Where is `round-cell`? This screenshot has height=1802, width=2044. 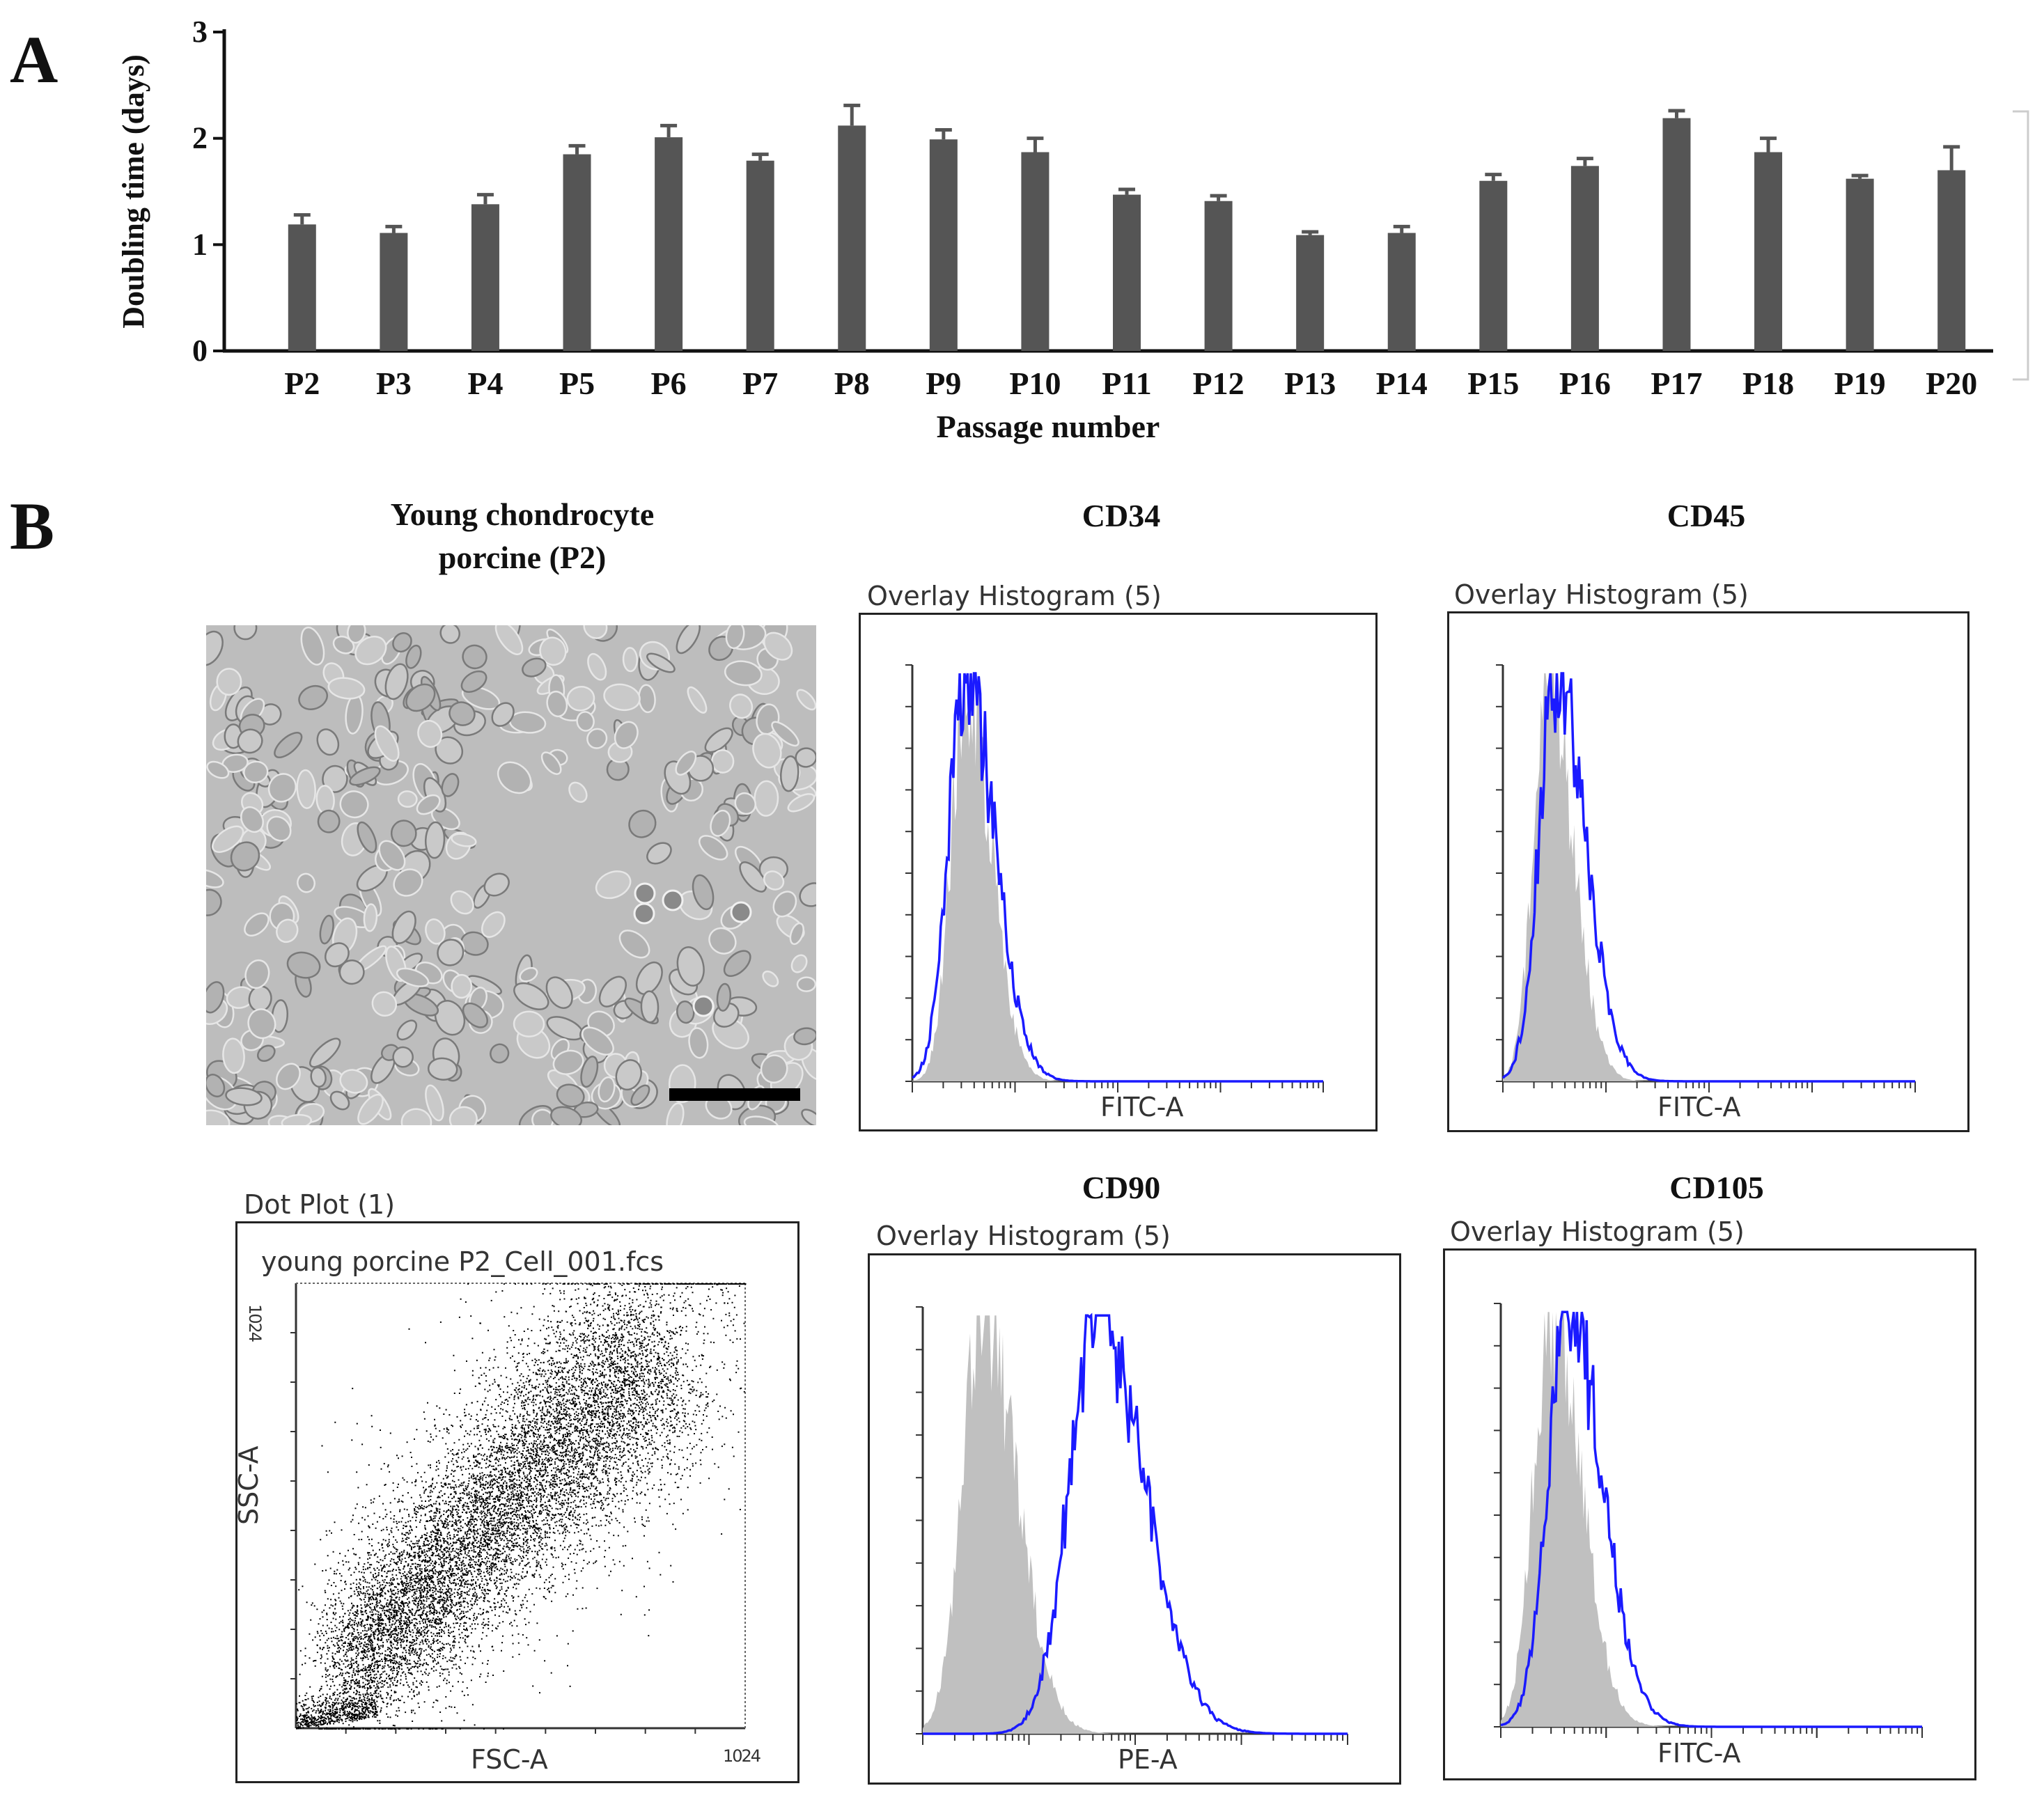
round-cell is located at coordinates (703, 1006).